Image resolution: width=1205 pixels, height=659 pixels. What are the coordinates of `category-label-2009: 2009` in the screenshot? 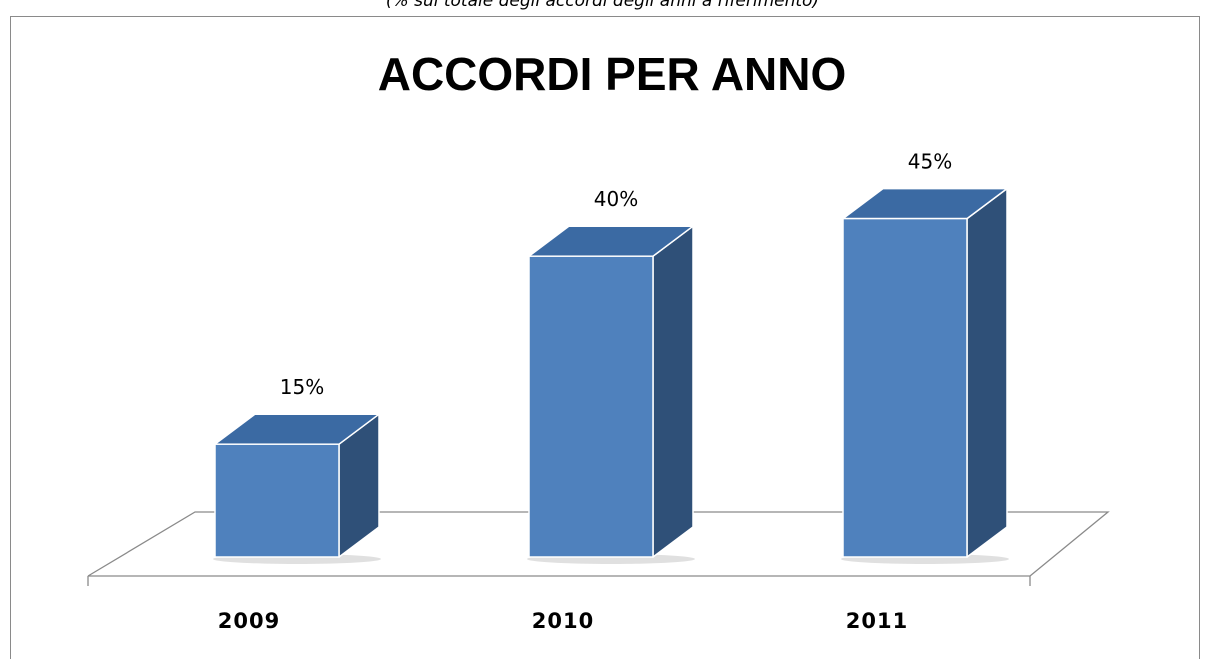 It's located at (249, 621).